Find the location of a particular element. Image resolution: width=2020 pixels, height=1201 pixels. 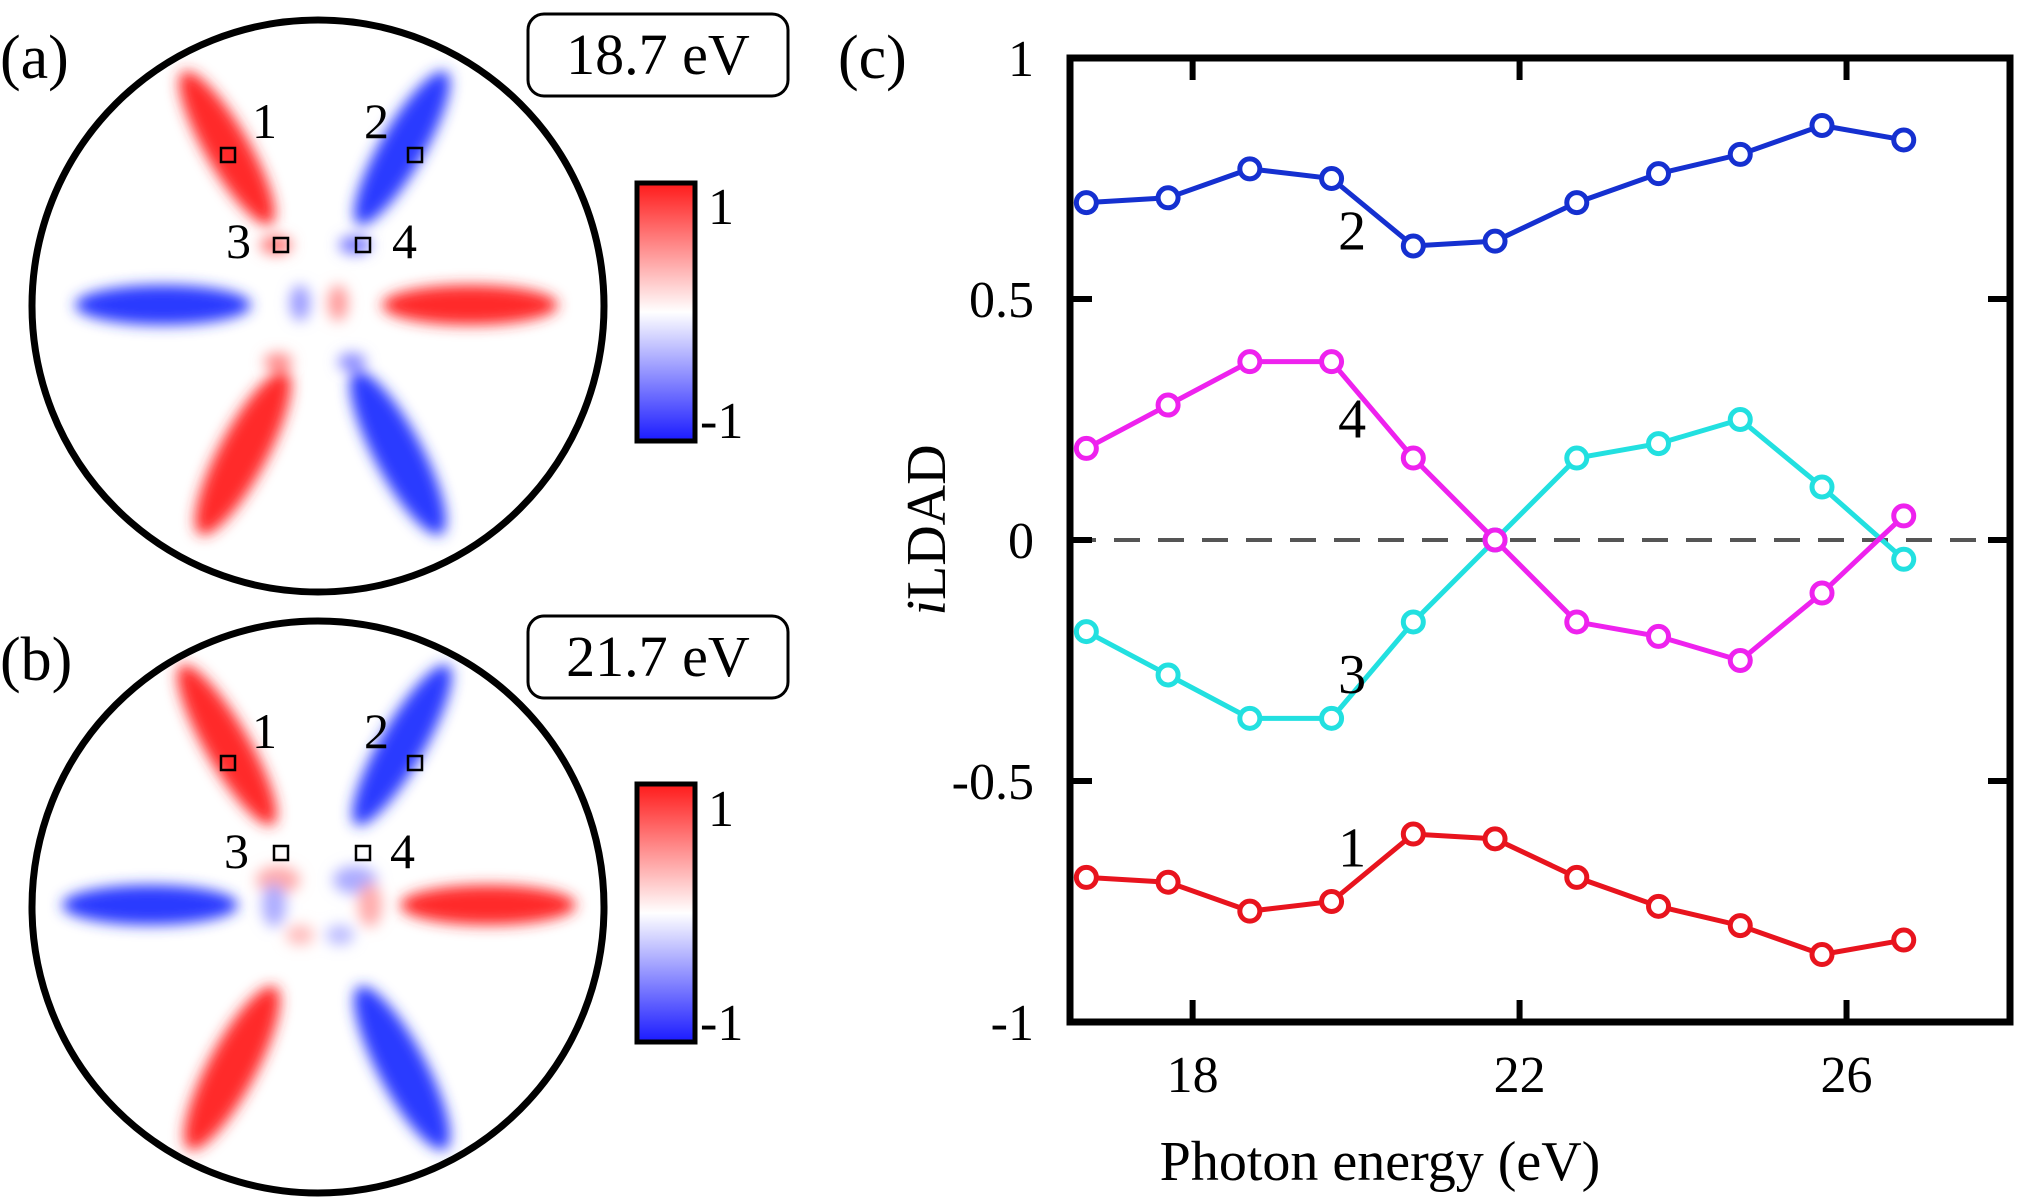

y-axis-label: iLDAD is located at coordinates (927, 529).